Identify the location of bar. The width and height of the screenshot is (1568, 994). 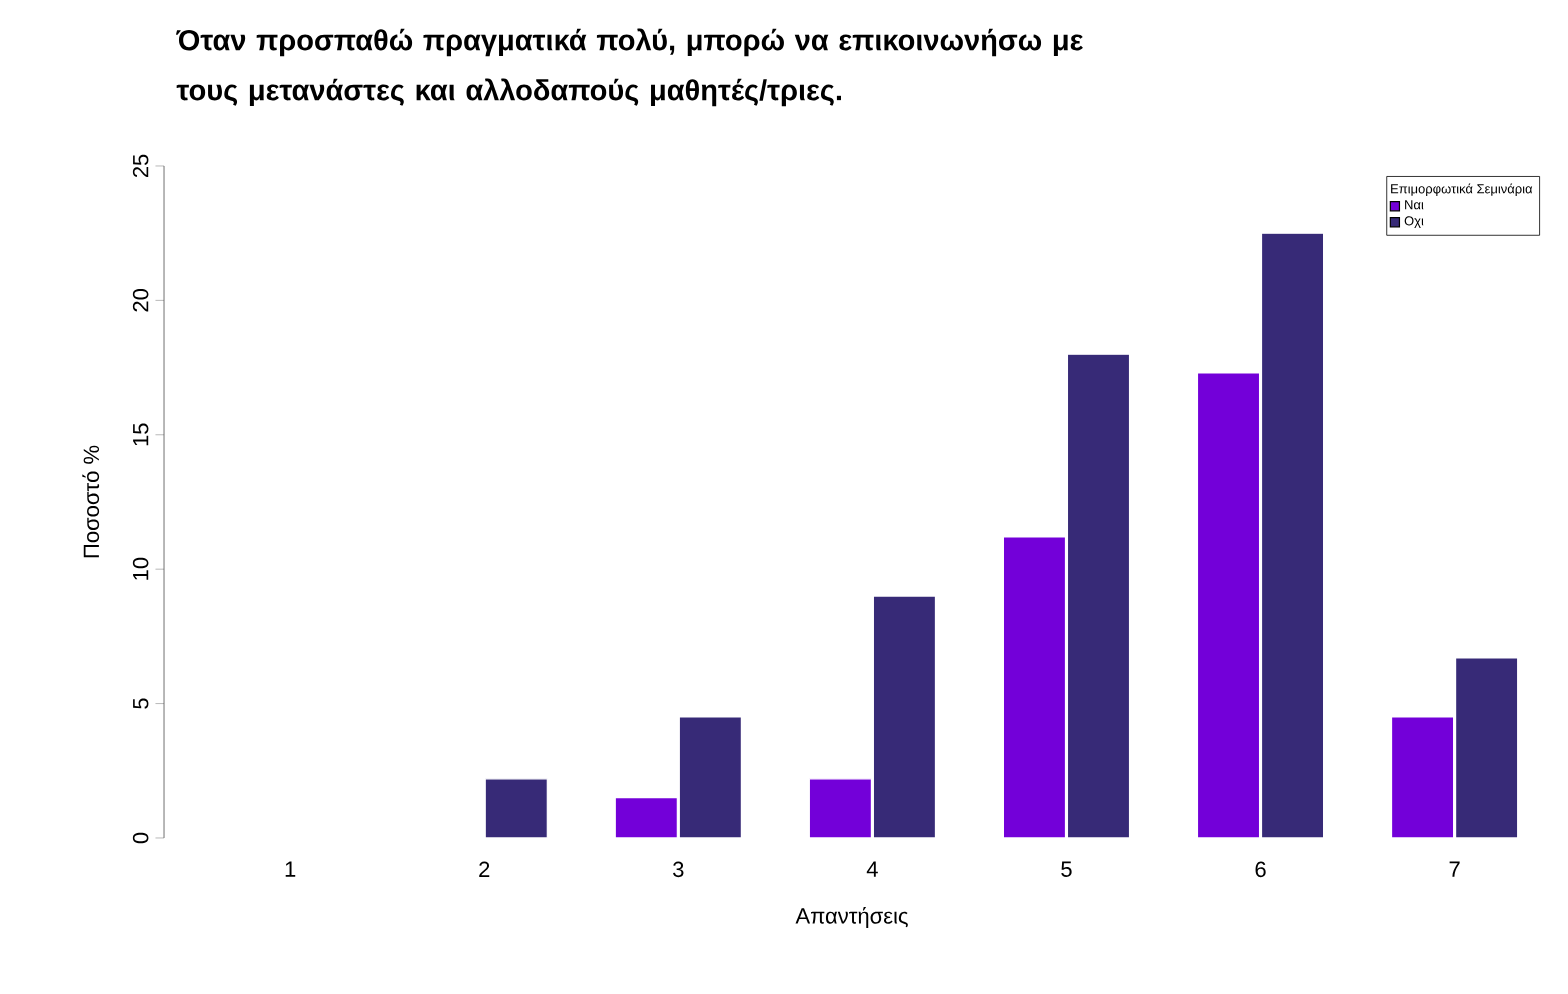
(516, 808).